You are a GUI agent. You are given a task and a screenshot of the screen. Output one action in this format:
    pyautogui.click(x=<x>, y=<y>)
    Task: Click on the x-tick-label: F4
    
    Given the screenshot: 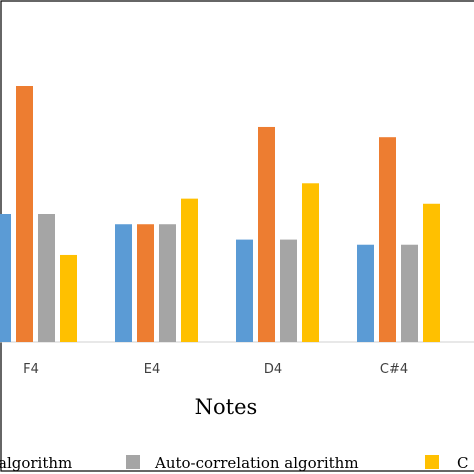 What is the action you would take?
    pyautogui.click(x=31, y=369)
    